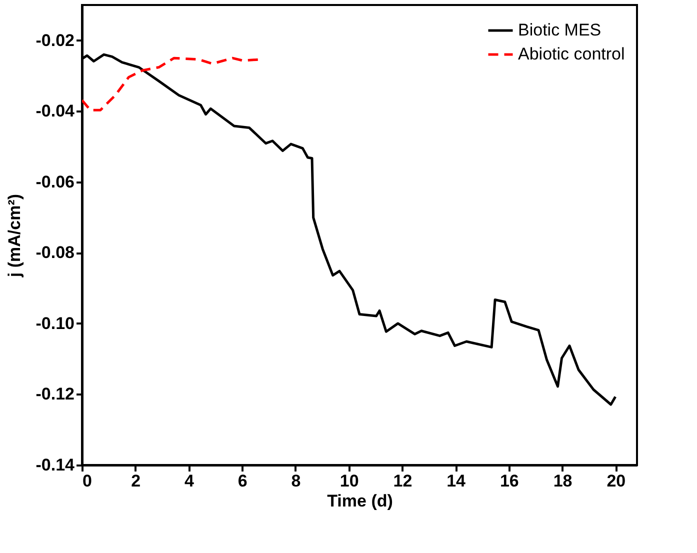  Describe the element at coordinates (55, 182) in the screenshot. I see `y-tick-label: -0.06` at that location.